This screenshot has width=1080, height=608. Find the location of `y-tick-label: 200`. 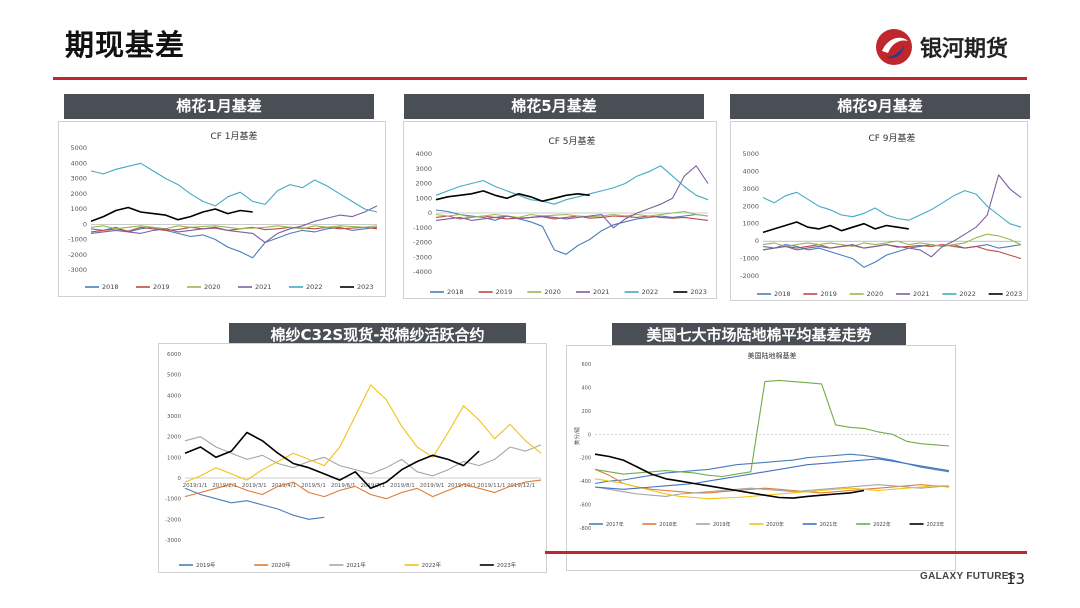

y-tick-label: 200 is located at coordinates (586, 412).